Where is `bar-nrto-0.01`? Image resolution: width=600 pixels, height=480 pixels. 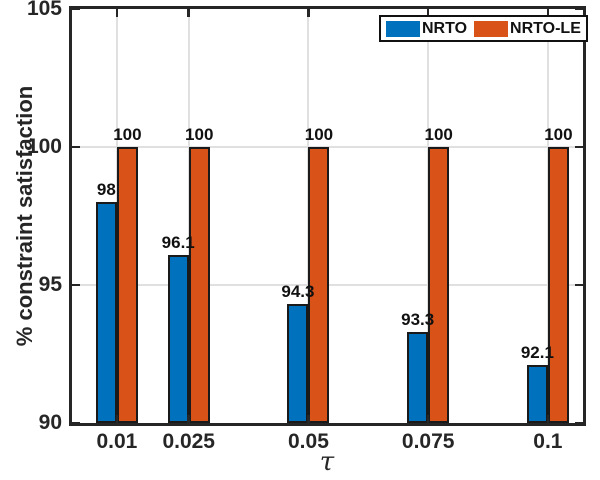 bar-nrto-0.01 is located at coordinates (106, 312).